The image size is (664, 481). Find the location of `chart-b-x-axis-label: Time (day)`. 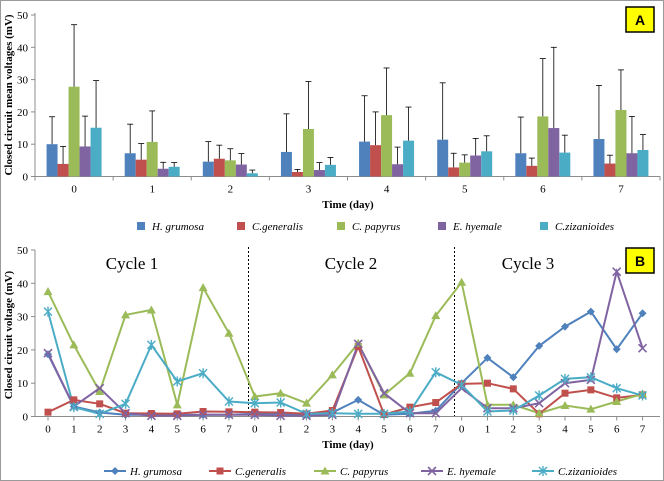

chart-b-x-axis-label: Time (day) is located at coordinates (348, 445).